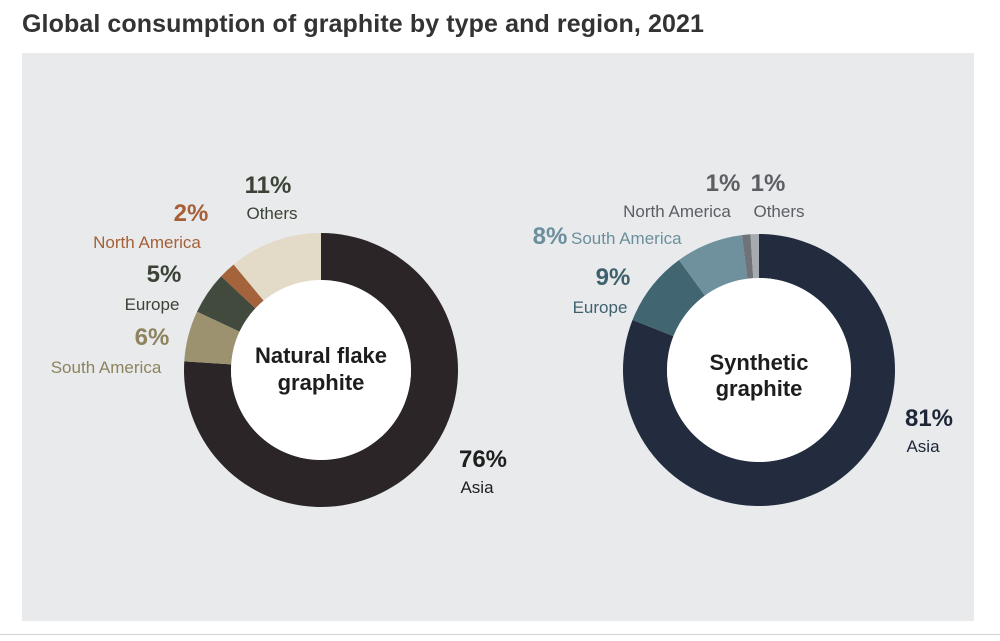 The width and height of the screenshot is (1000, 641). What do you see at coordinates (477, 487) in the screenshot?
I see `nf-asia-label: Asia` at bounding box center [477, 487].